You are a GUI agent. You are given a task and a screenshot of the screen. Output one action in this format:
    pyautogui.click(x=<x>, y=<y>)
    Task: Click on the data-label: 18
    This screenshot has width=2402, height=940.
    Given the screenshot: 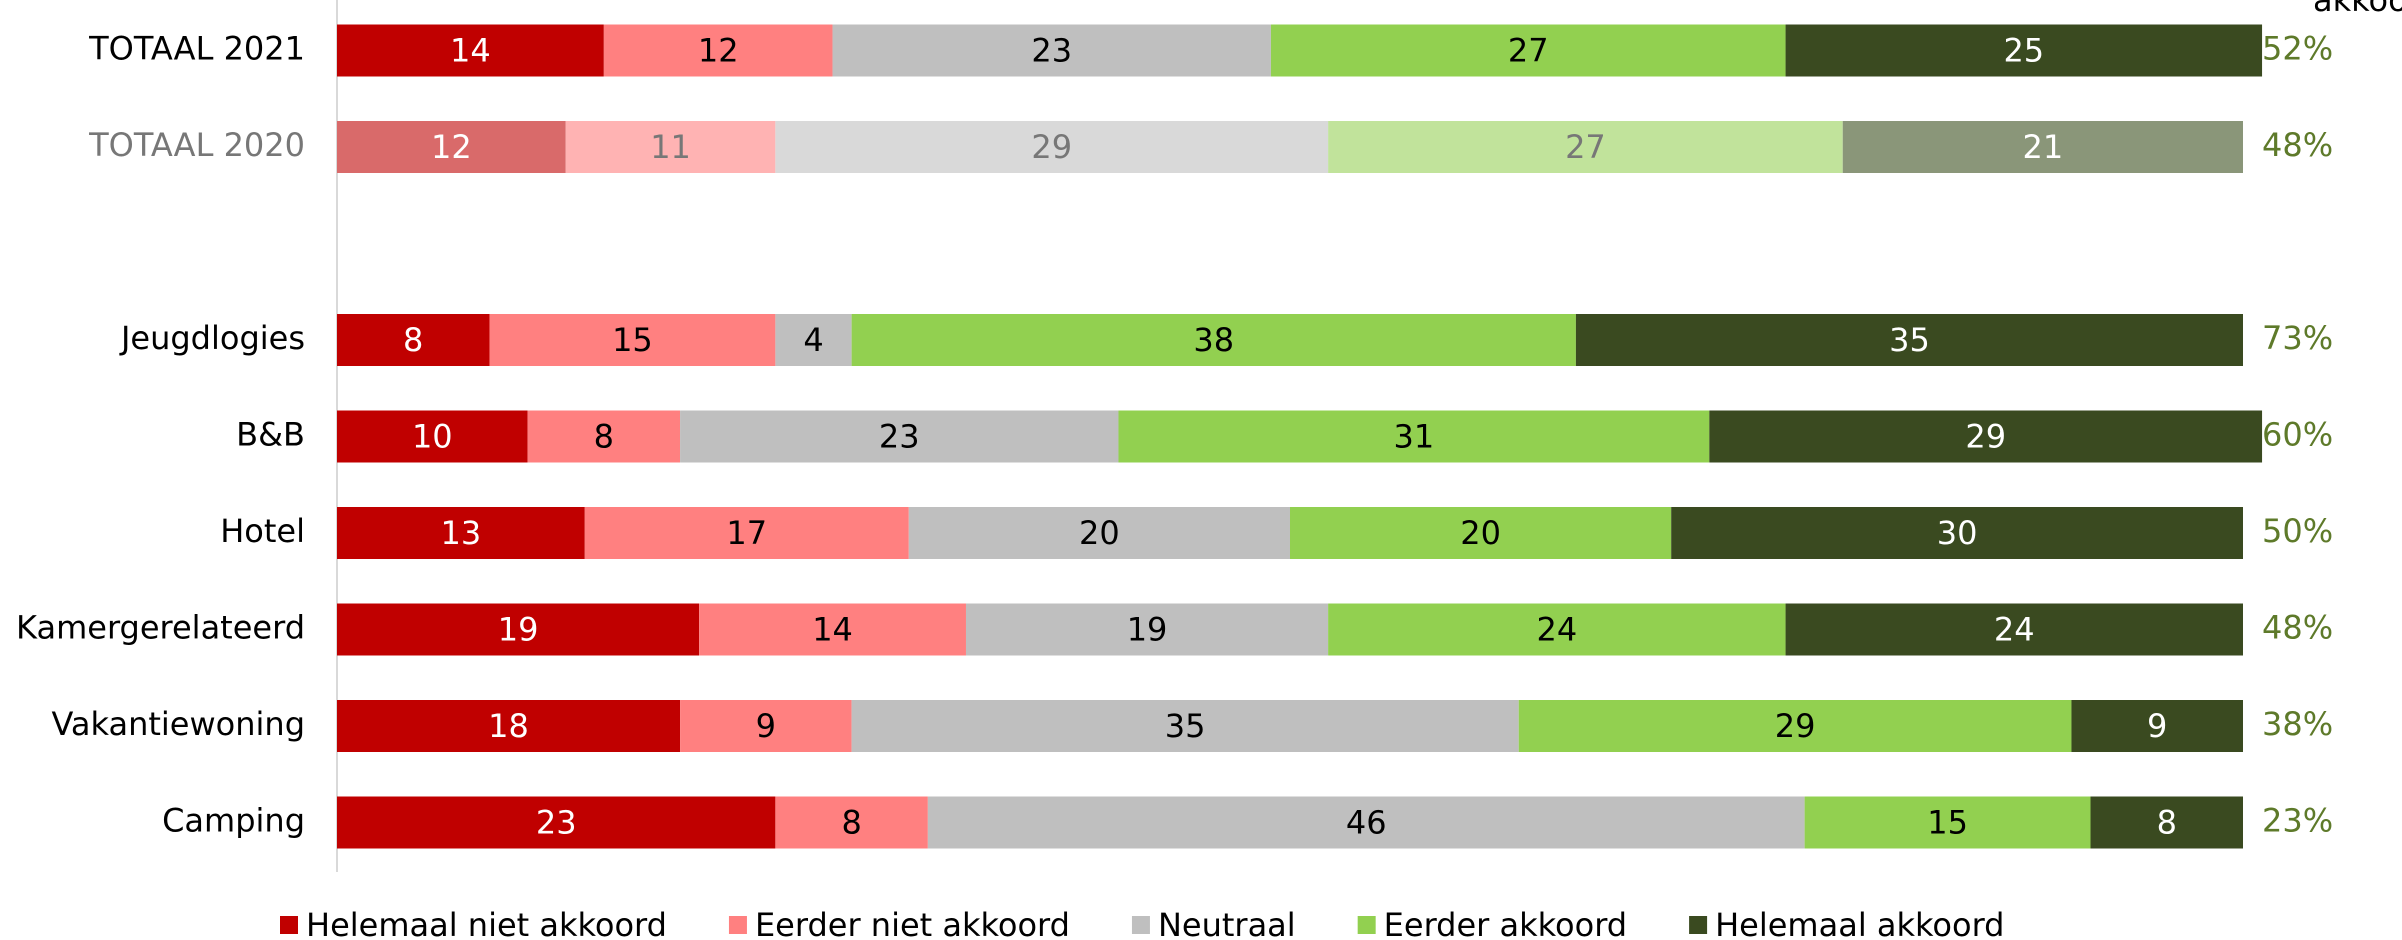 What is the action you would take?
    pyautogui.click(x=508, y=726)
    